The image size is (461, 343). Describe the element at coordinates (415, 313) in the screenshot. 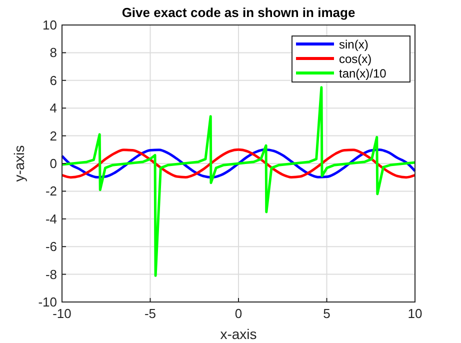

I see `x-tick-label: 10` at that location.